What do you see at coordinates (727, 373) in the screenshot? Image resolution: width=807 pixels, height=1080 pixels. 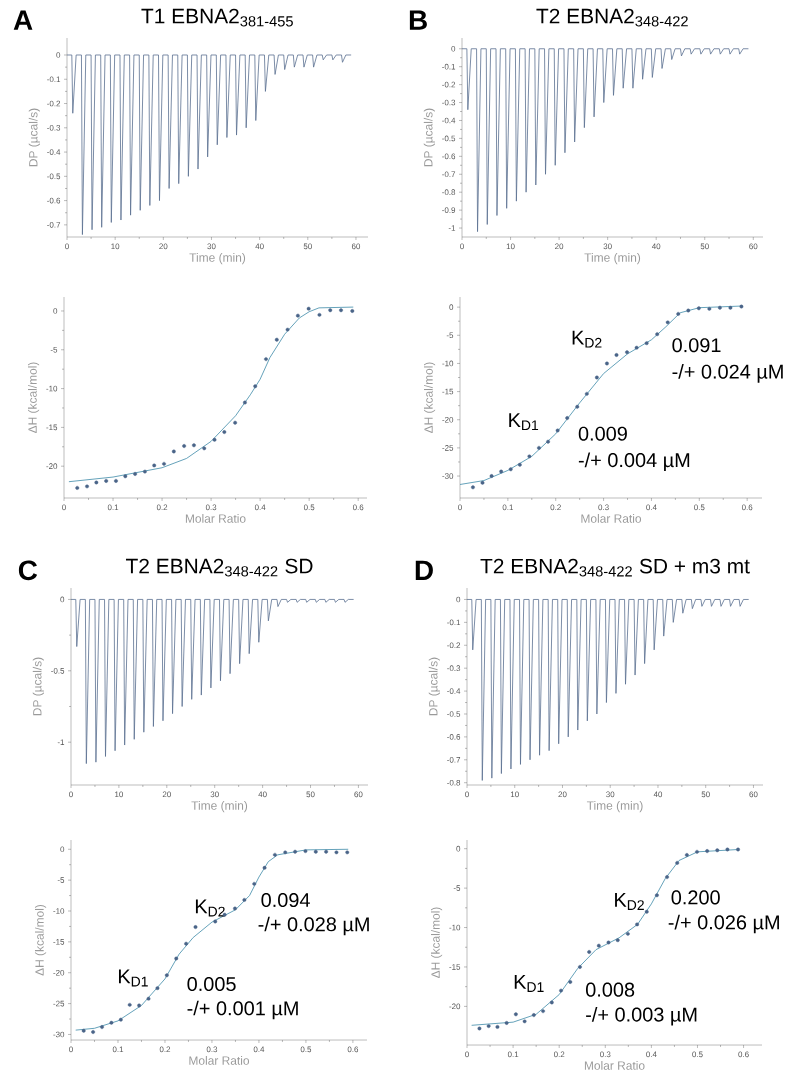 I see `annotation: -/+ 0.024 µM` at bounding box center [727, 373].